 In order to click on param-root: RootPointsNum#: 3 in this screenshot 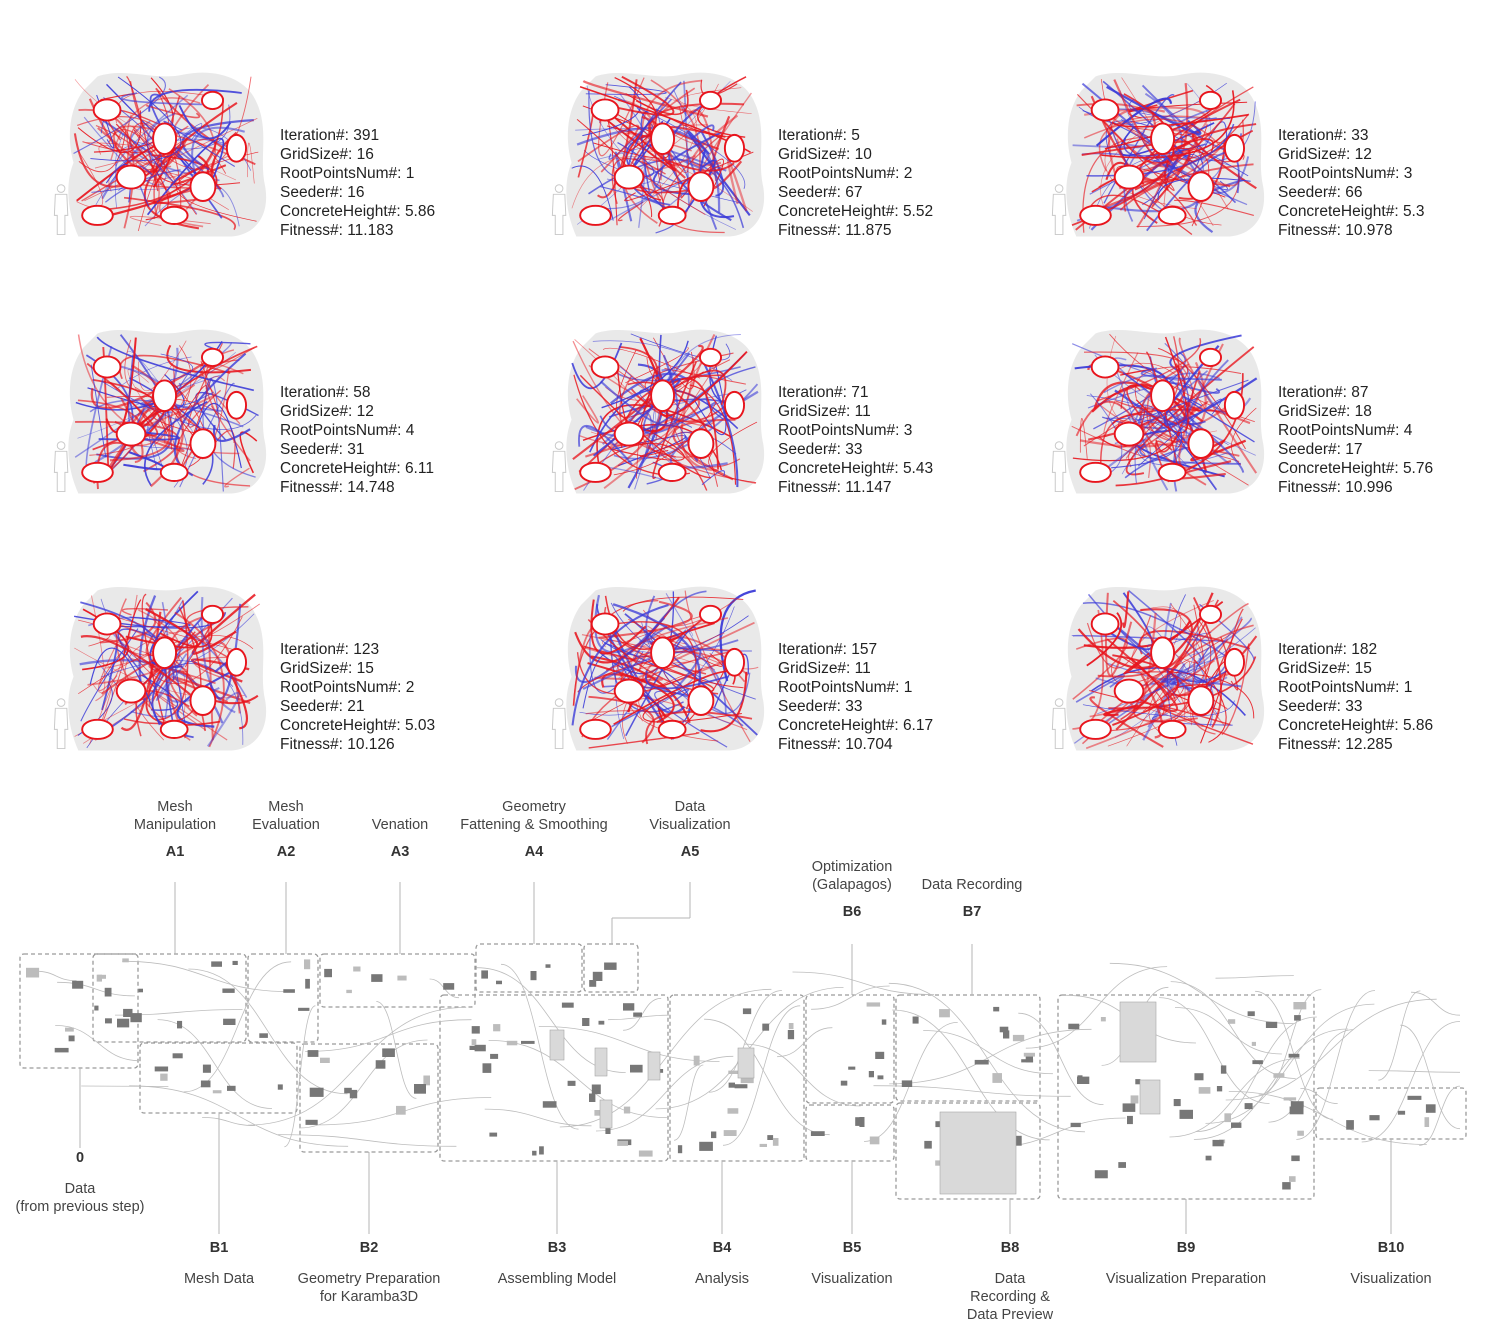, I will do `click(1351, 173)`.